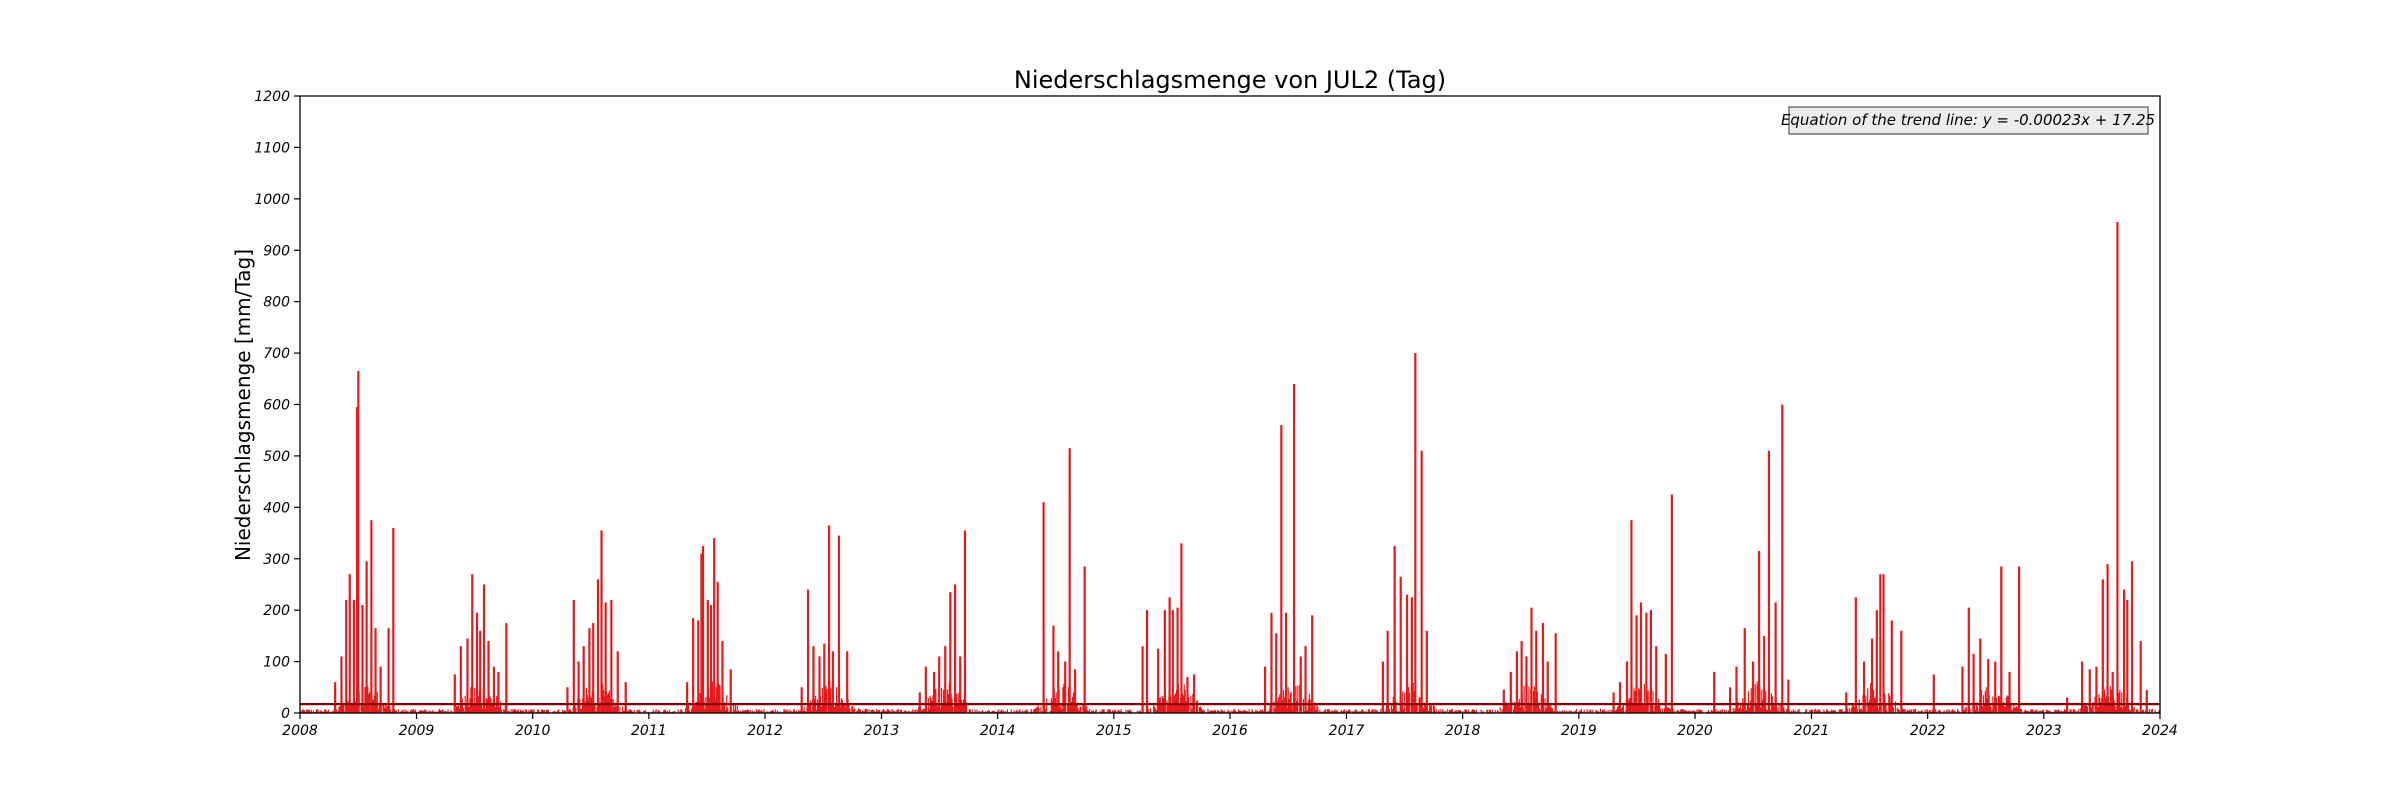 This screenshot has width=2400, height=800. Describe the element at coordinates (417, 731) in the screenshot. I see `x-tick-label: 2009` at that location.